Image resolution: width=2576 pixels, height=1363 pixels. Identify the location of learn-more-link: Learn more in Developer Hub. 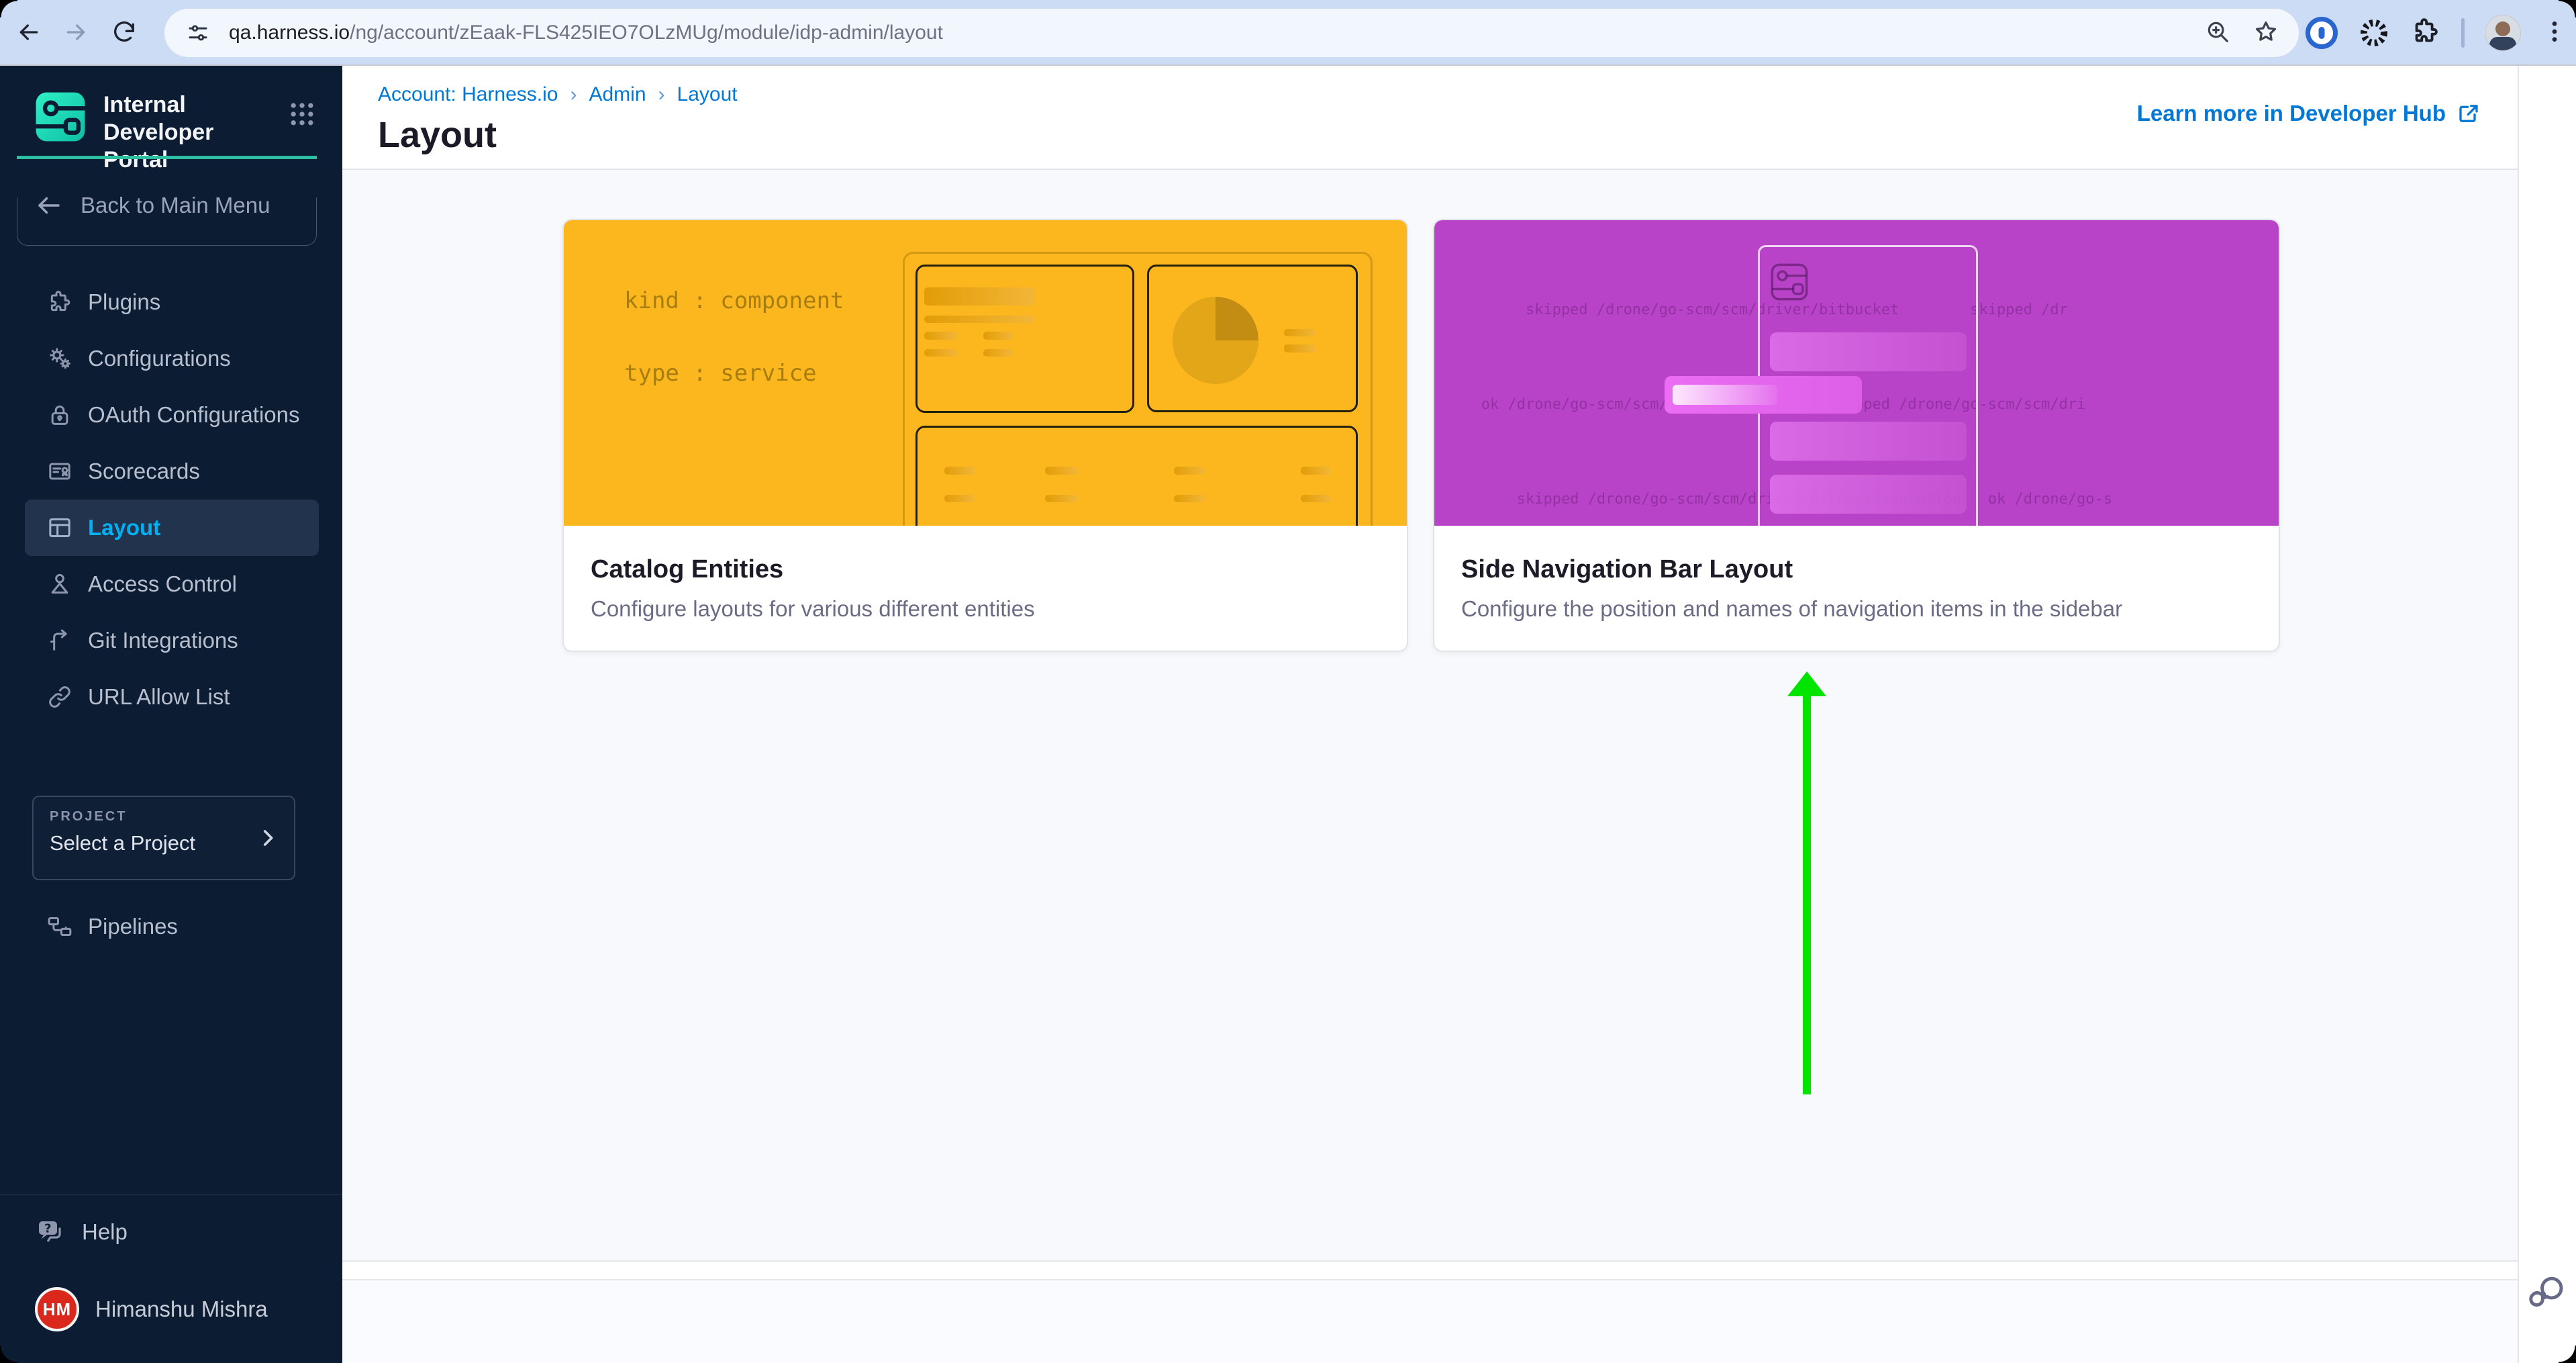
(2309, 113).